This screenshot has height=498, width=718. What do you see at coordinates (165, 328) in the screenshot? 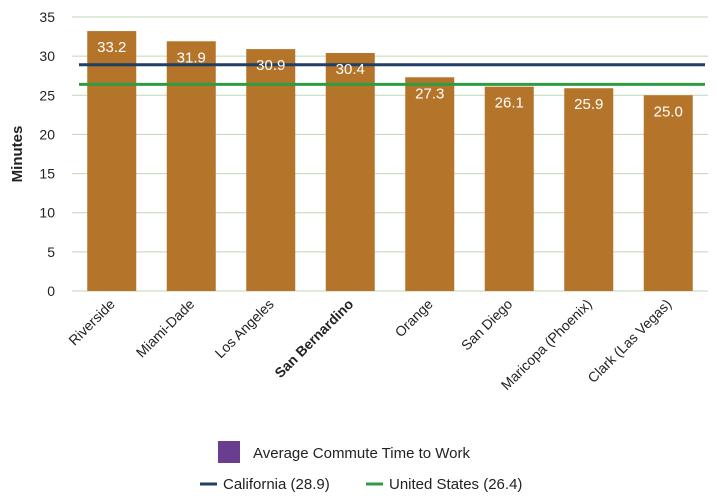
I see `category-label: Miami-Dade` at bounding box center [165, 328].